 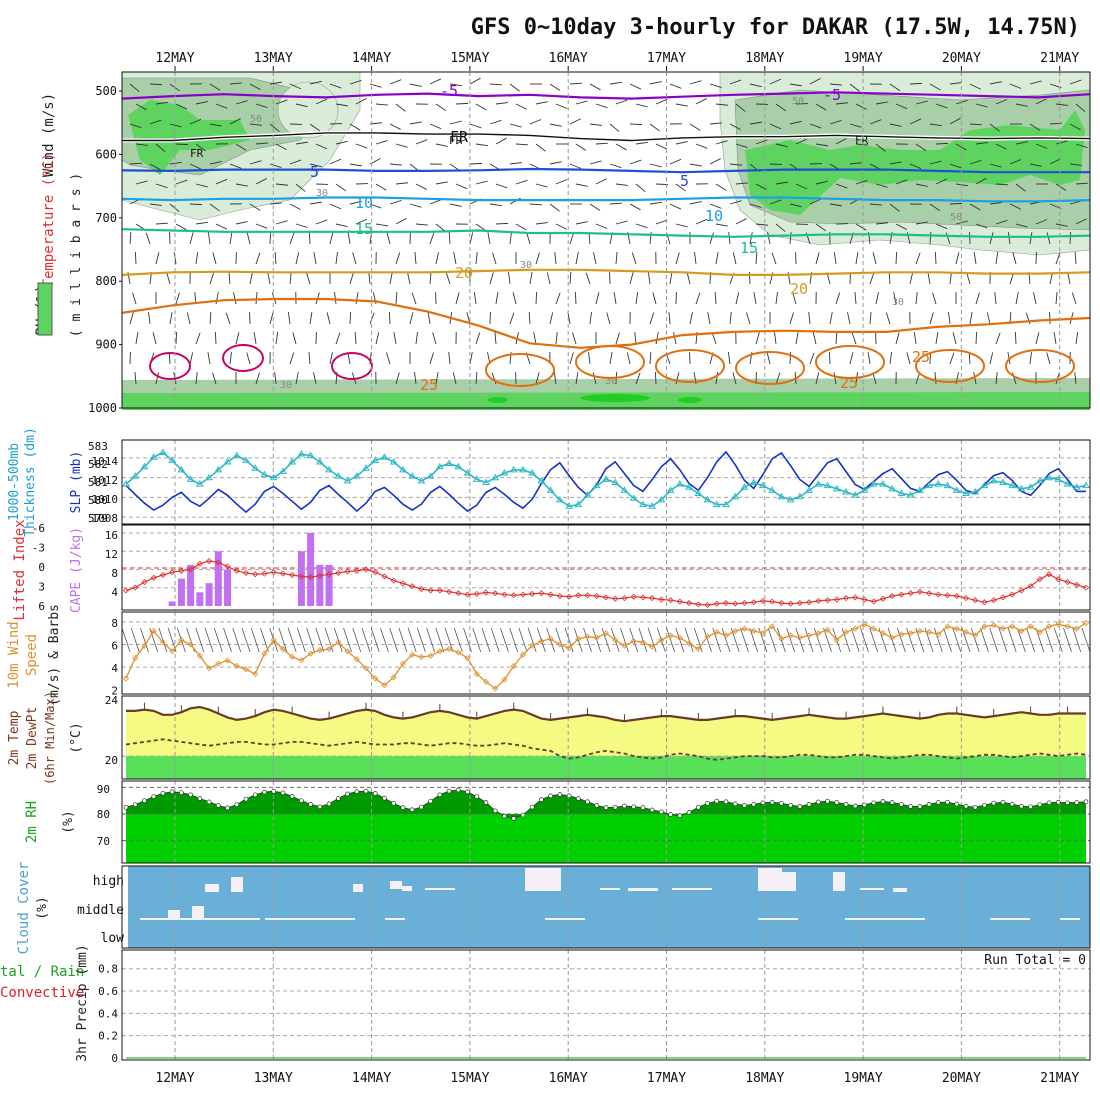 I want to click on precip-label-total: tal / Rain, so click(x=42, y=972).